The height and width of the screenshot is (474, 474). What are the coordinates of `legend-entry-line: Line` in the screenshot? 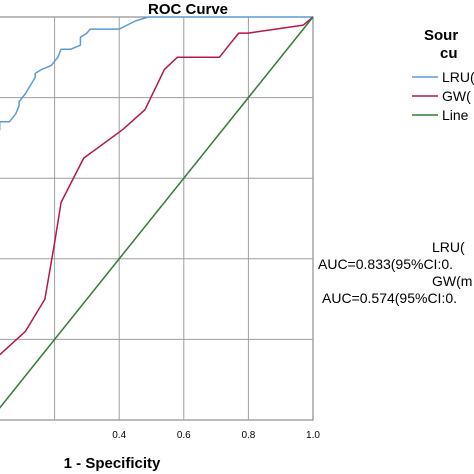 It's located at (455, 115).